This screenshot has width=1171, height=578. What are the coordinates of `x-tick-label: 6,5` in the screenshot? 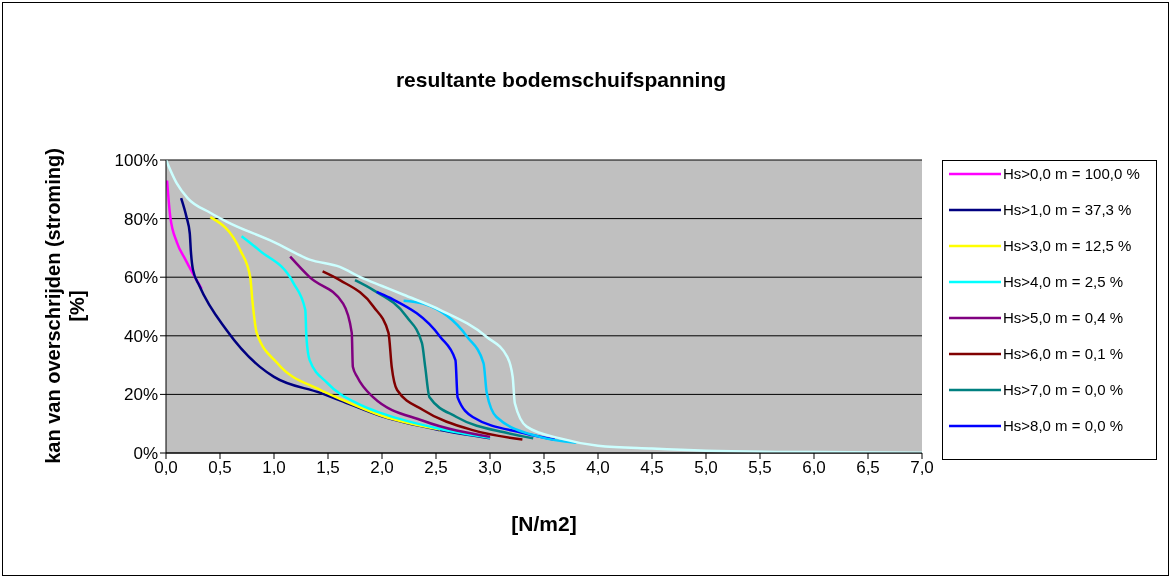 It's located at (868, 468).